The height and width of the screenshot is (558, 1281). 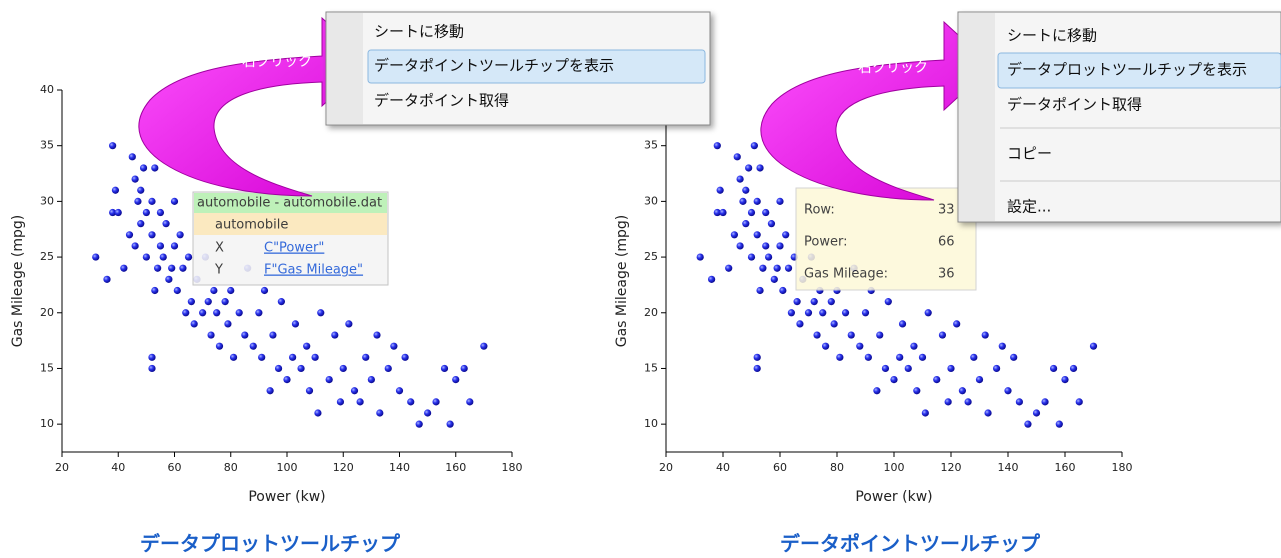 What do you see at coordinates (494, 66) in the screenshot?
I see `menu-item: データポイントツールチップを表示` at bounding box center [494, 66].